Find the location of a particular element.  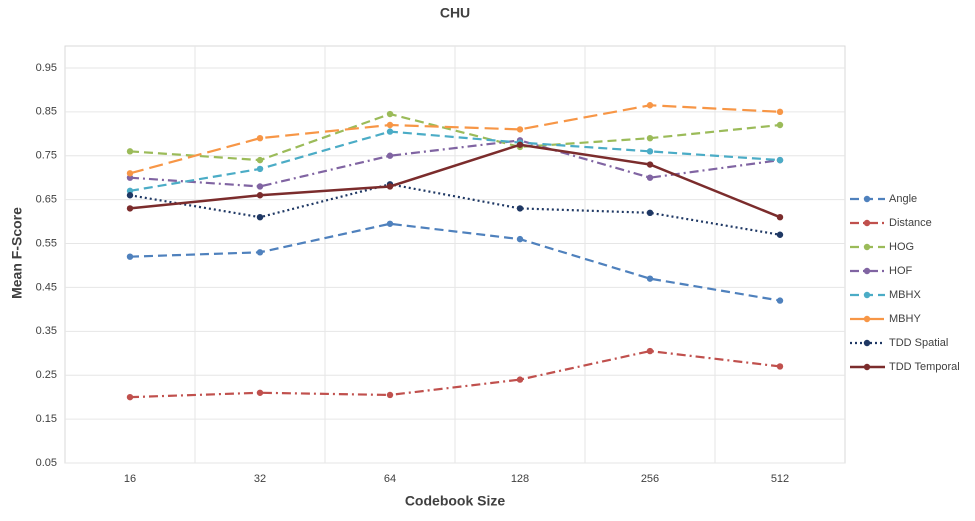

x-tick-label: 128 is located at coordinates (520, 479).